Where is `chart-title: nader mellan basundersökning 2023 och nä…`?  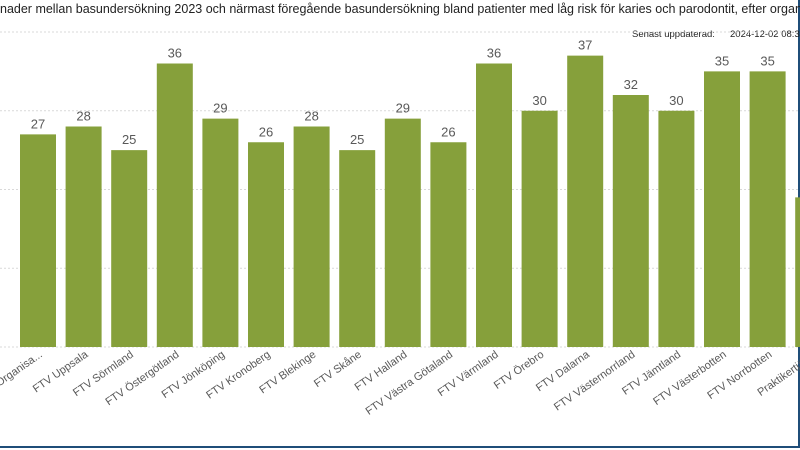 chart-title: nader mellan basundersökning 2023 och nä… is located at coordinates (400, 9).